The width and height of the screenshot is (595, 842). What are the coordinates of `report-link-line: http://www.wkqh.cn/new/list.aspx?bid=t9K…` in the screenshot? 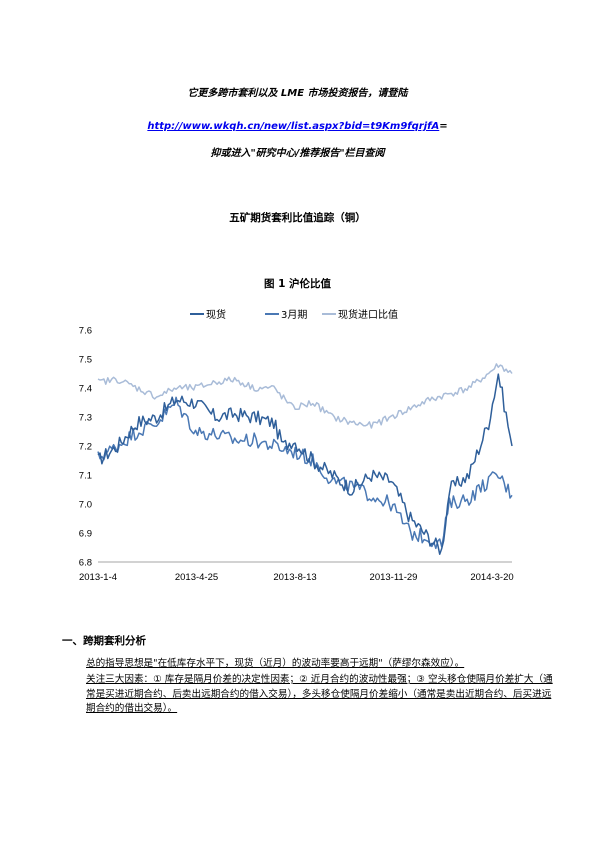 It's located at (297, 123).